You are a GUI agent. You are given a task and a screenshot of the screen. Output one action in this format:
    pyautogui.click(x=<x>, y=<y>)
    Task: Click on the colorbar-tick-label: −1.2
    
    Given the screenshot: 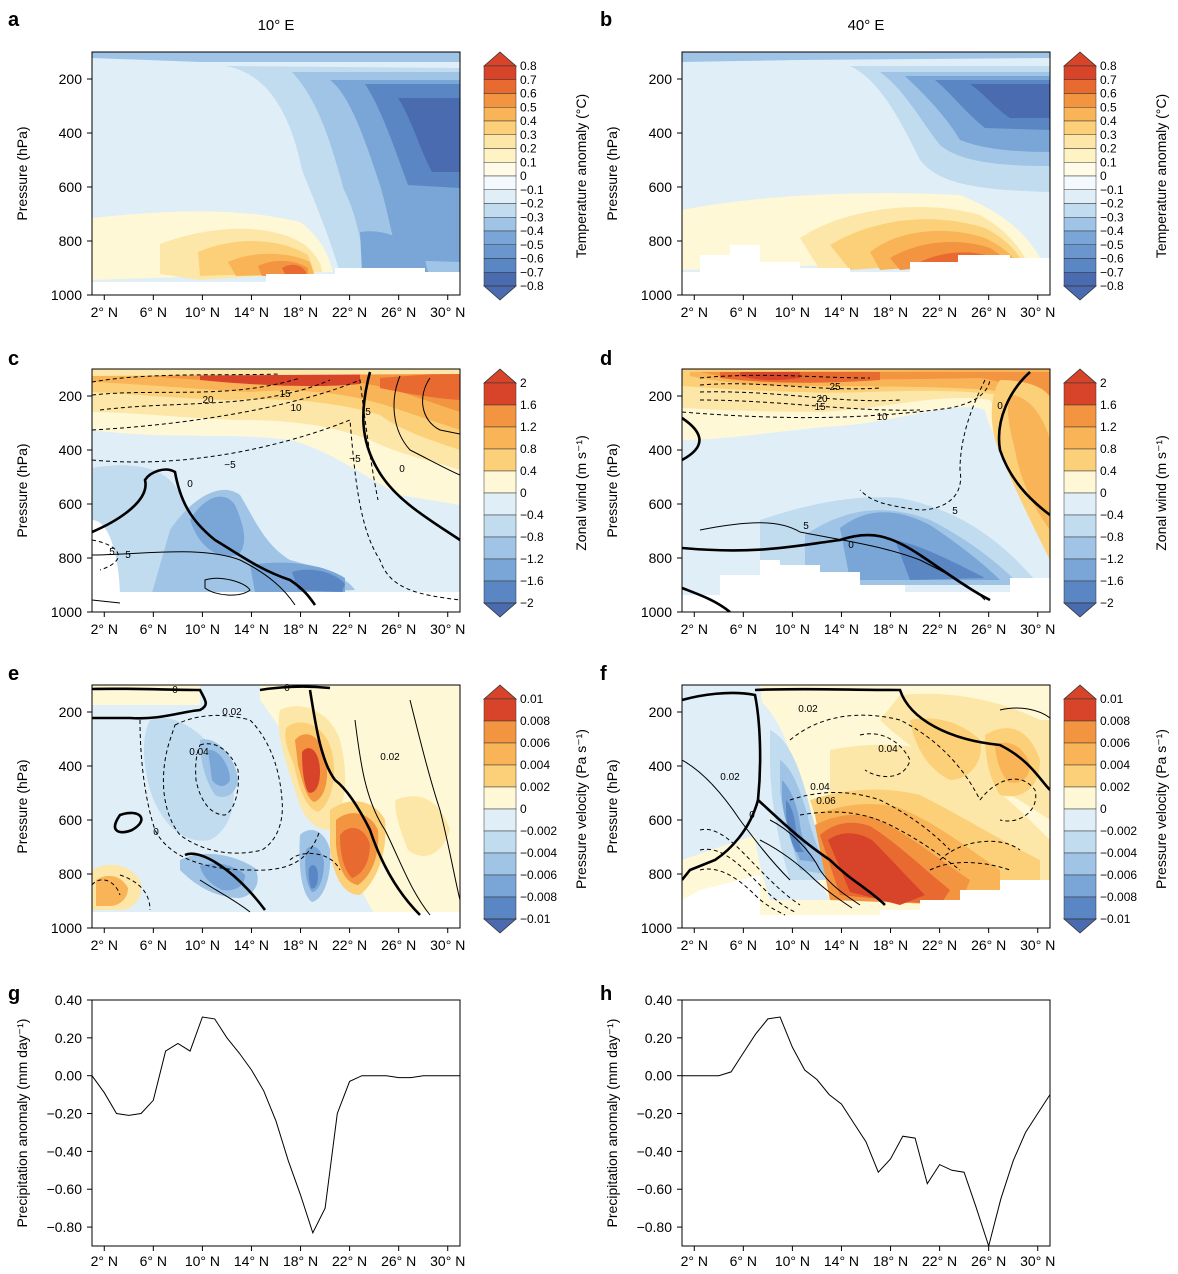 What is the action you would take?
    pyautogui.click(x=1112, y=559)
    